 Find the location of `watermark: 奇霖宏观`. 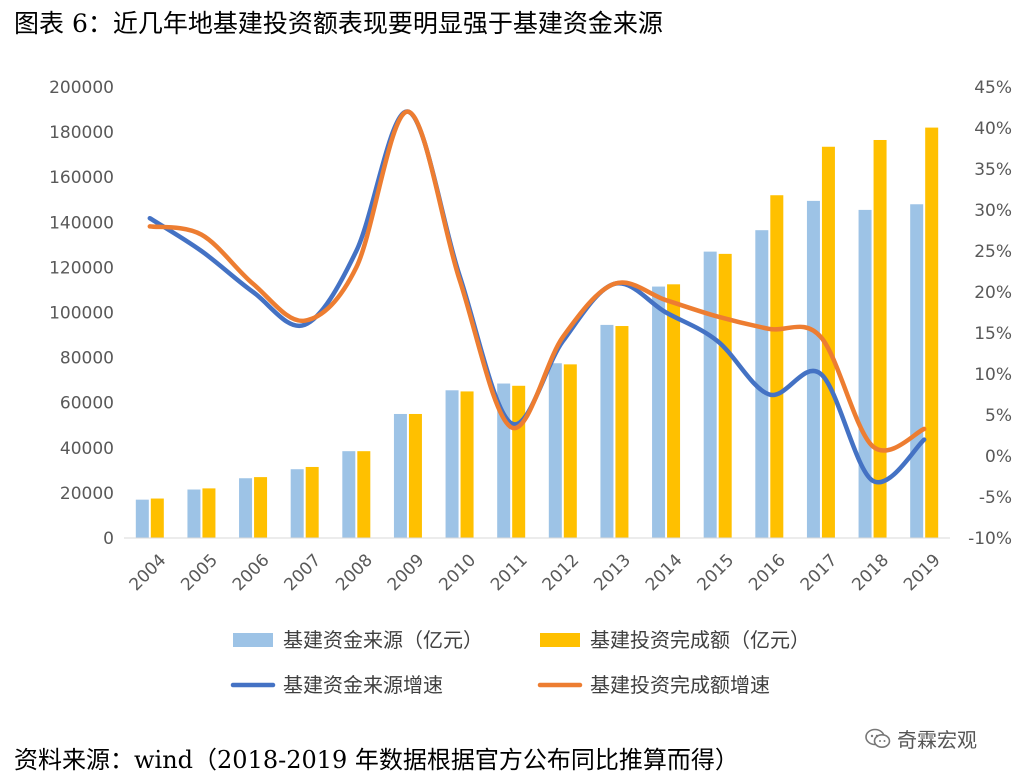

watermark: 奇霖宏观 is located at coordinates (921, 738).